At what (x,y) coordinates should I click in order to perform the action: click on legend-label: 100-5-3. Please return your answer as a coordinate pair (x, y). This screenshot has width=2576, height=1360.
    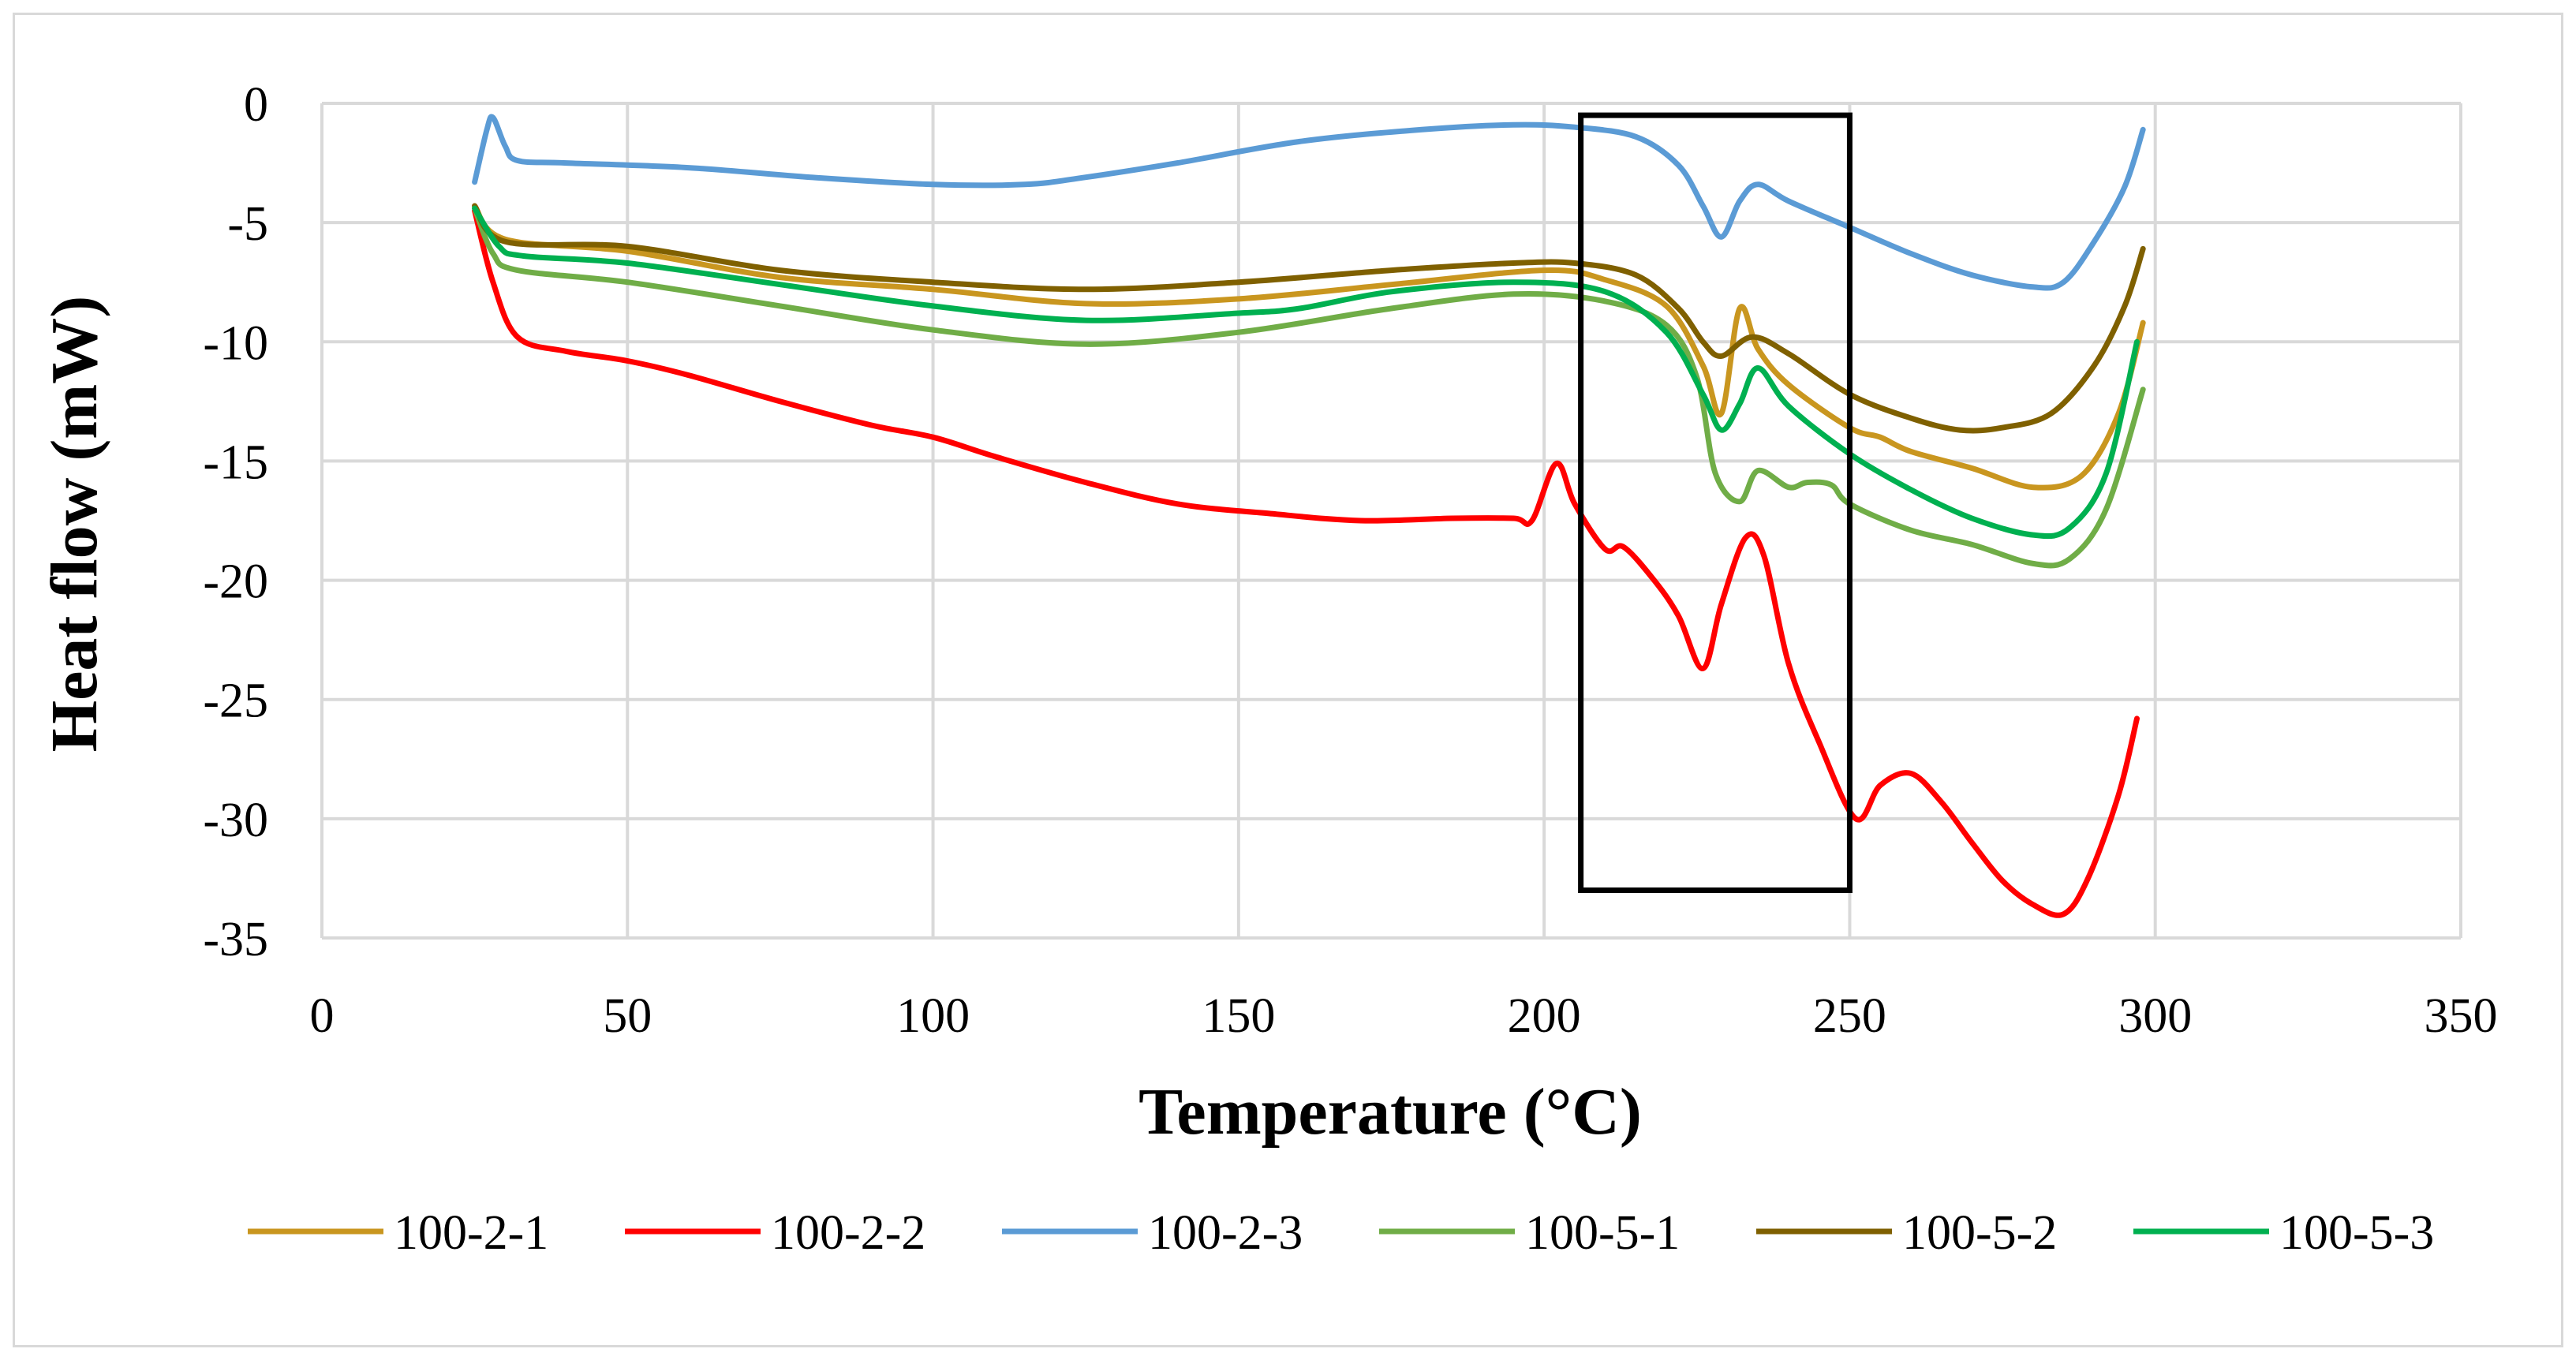
    Looking at the image, I should click on (2356, 1233).